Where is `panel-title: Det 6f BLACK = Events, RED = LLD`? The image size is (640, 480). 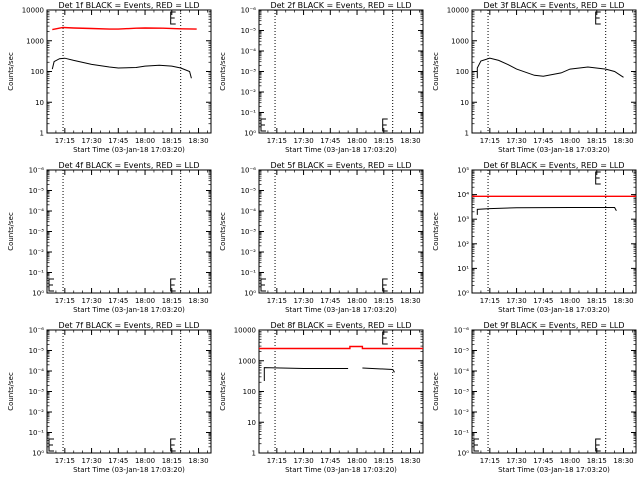 panel-title: Det 6f BLACK = Events, RED = LLD is located at coordinates (553, 165).